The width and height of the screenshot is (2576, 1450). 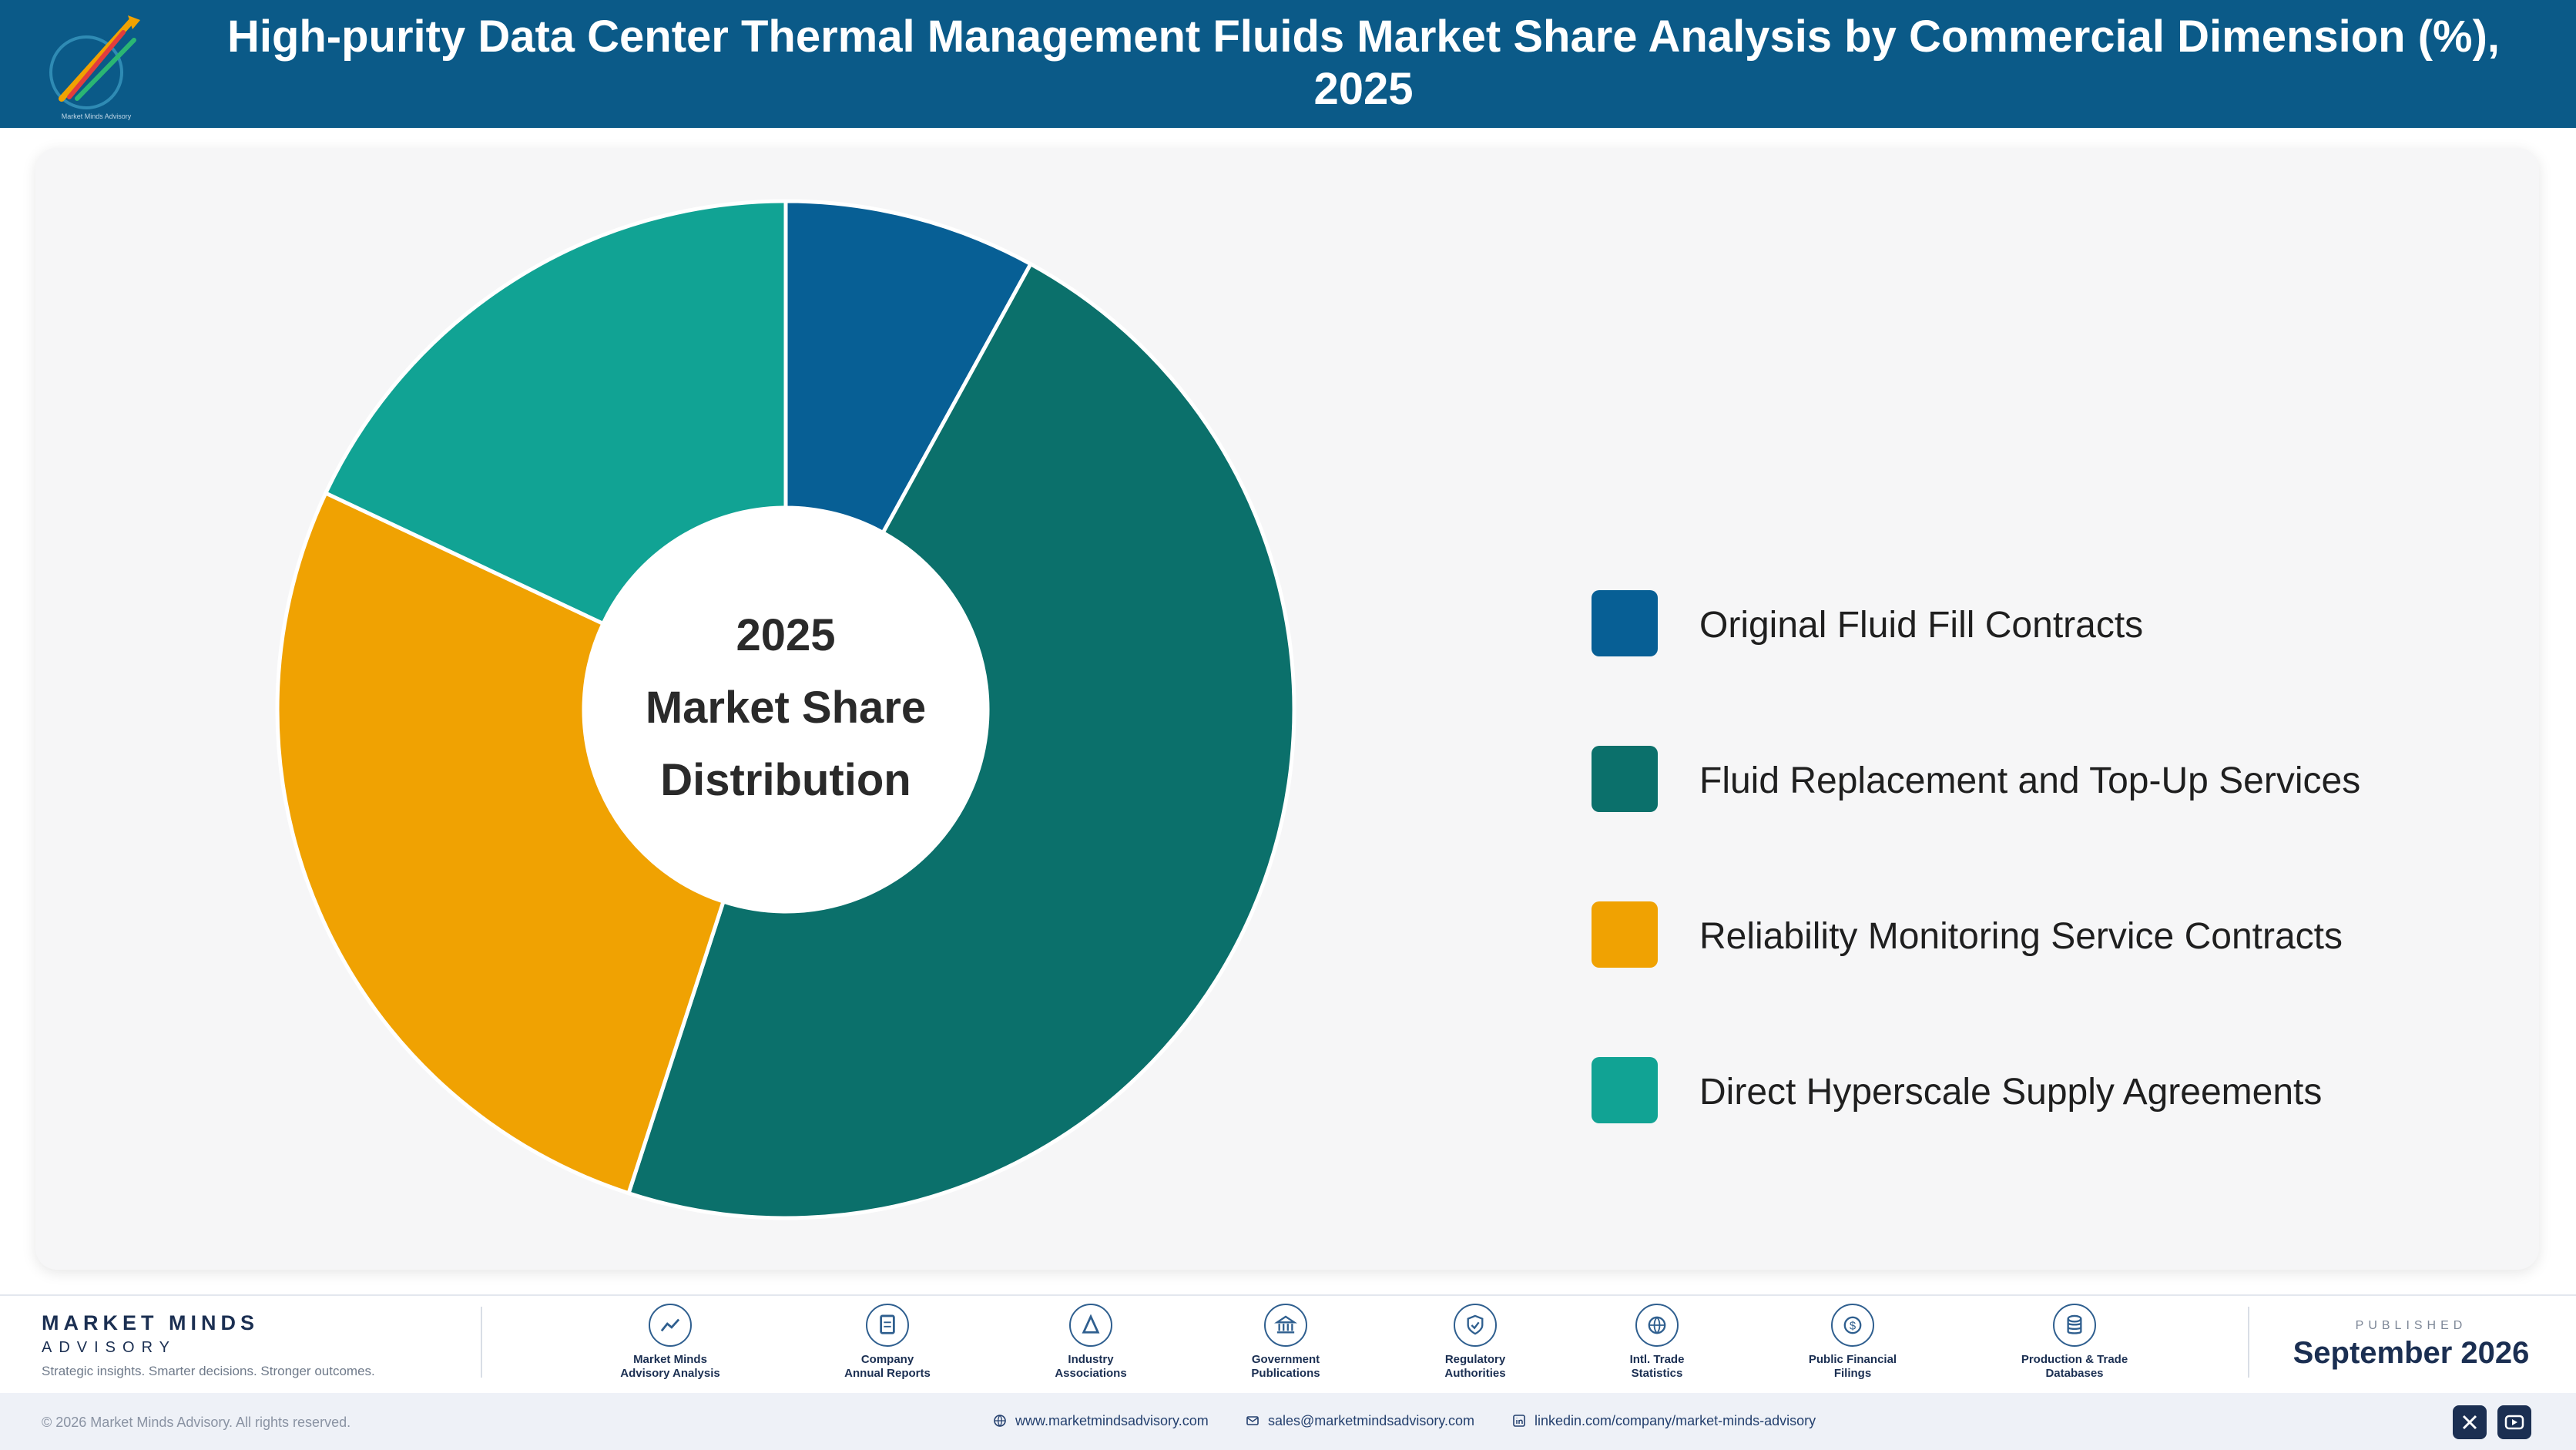 I want to click on source-label: Production & Trade Databases, so click(x=2074, y=1366).